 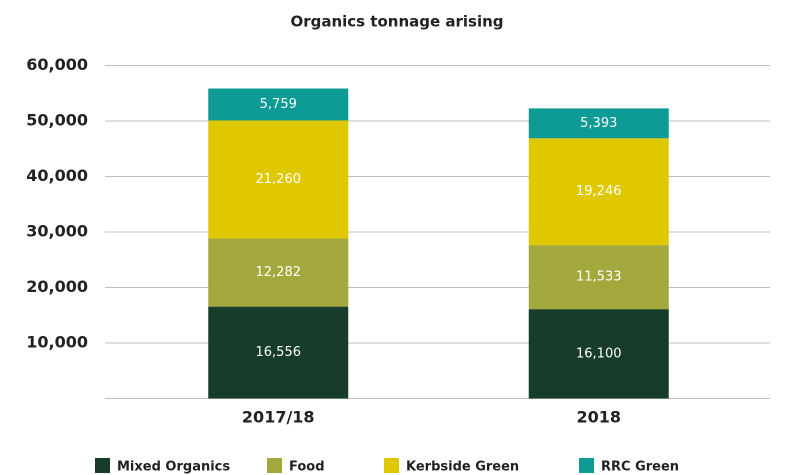 What do you see at coordinates (307, 467) in the screenshot?
I see `legend-label: Food` at bounding box center [307, 467].